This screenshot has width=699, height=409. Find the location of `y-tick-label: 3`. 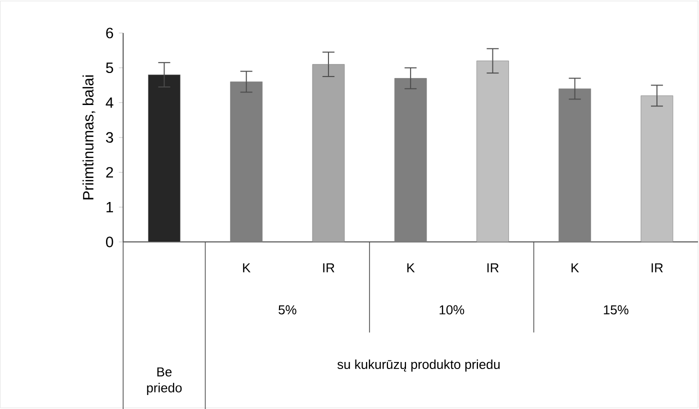

y-tick-label: 3 is located at coordinates (110, 137).